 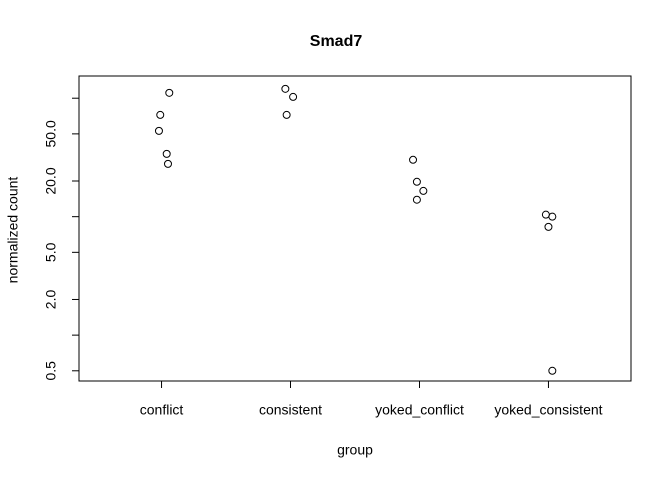 I want to click on y-tick-label: 20.0, so click(x=51, y=180).